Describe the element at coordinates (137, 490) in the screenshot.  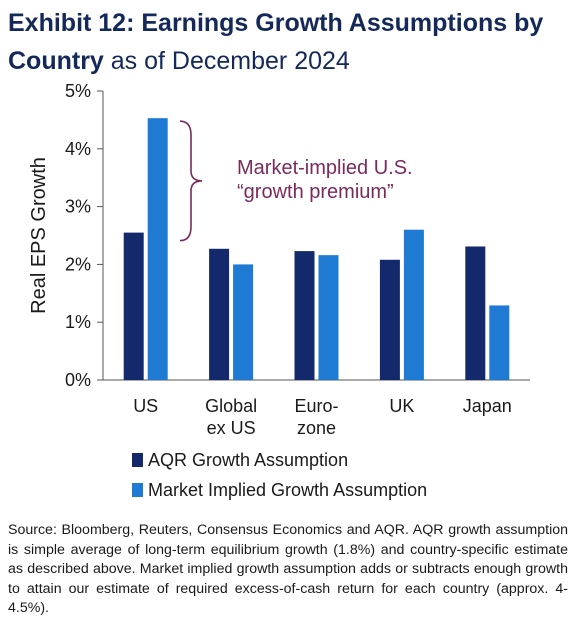
I see `legend-swatch-market` at that location.